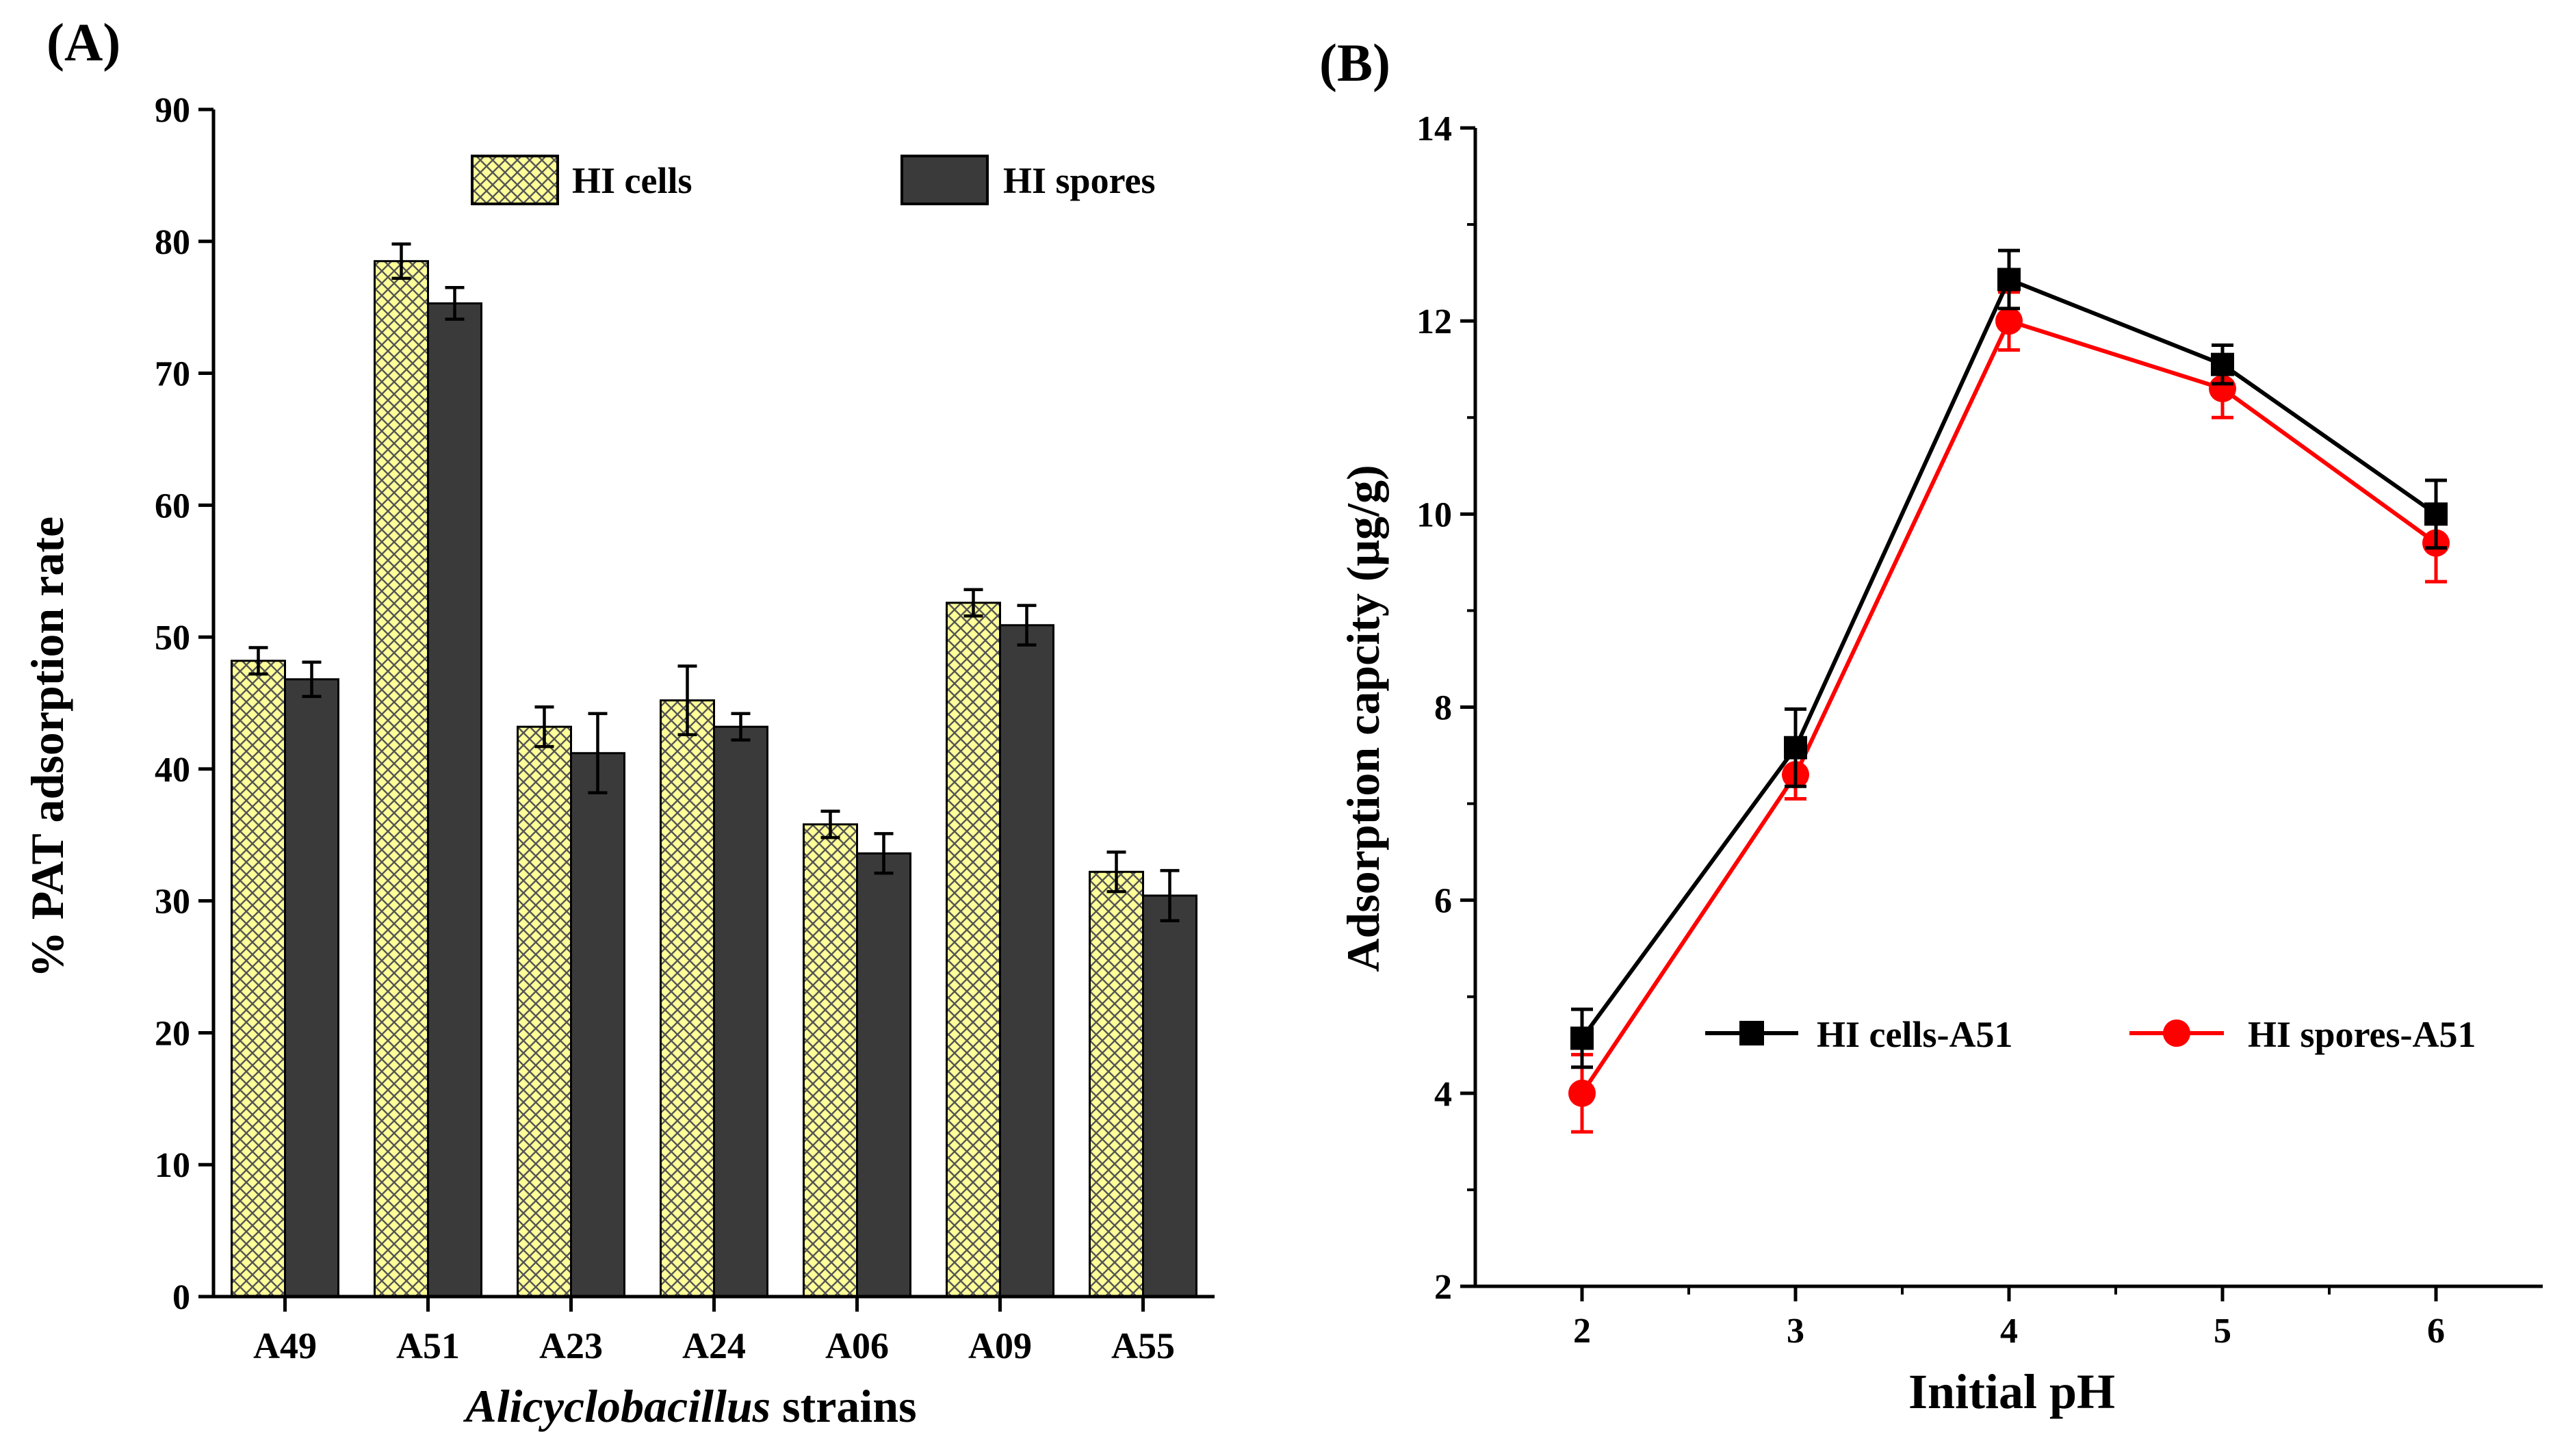 This screenshot has width=2553, height=1456. Describe the element at coordinates (1795, 1331) in the screenshot. I see `panel-b-x-tick-label: 3` at that location.